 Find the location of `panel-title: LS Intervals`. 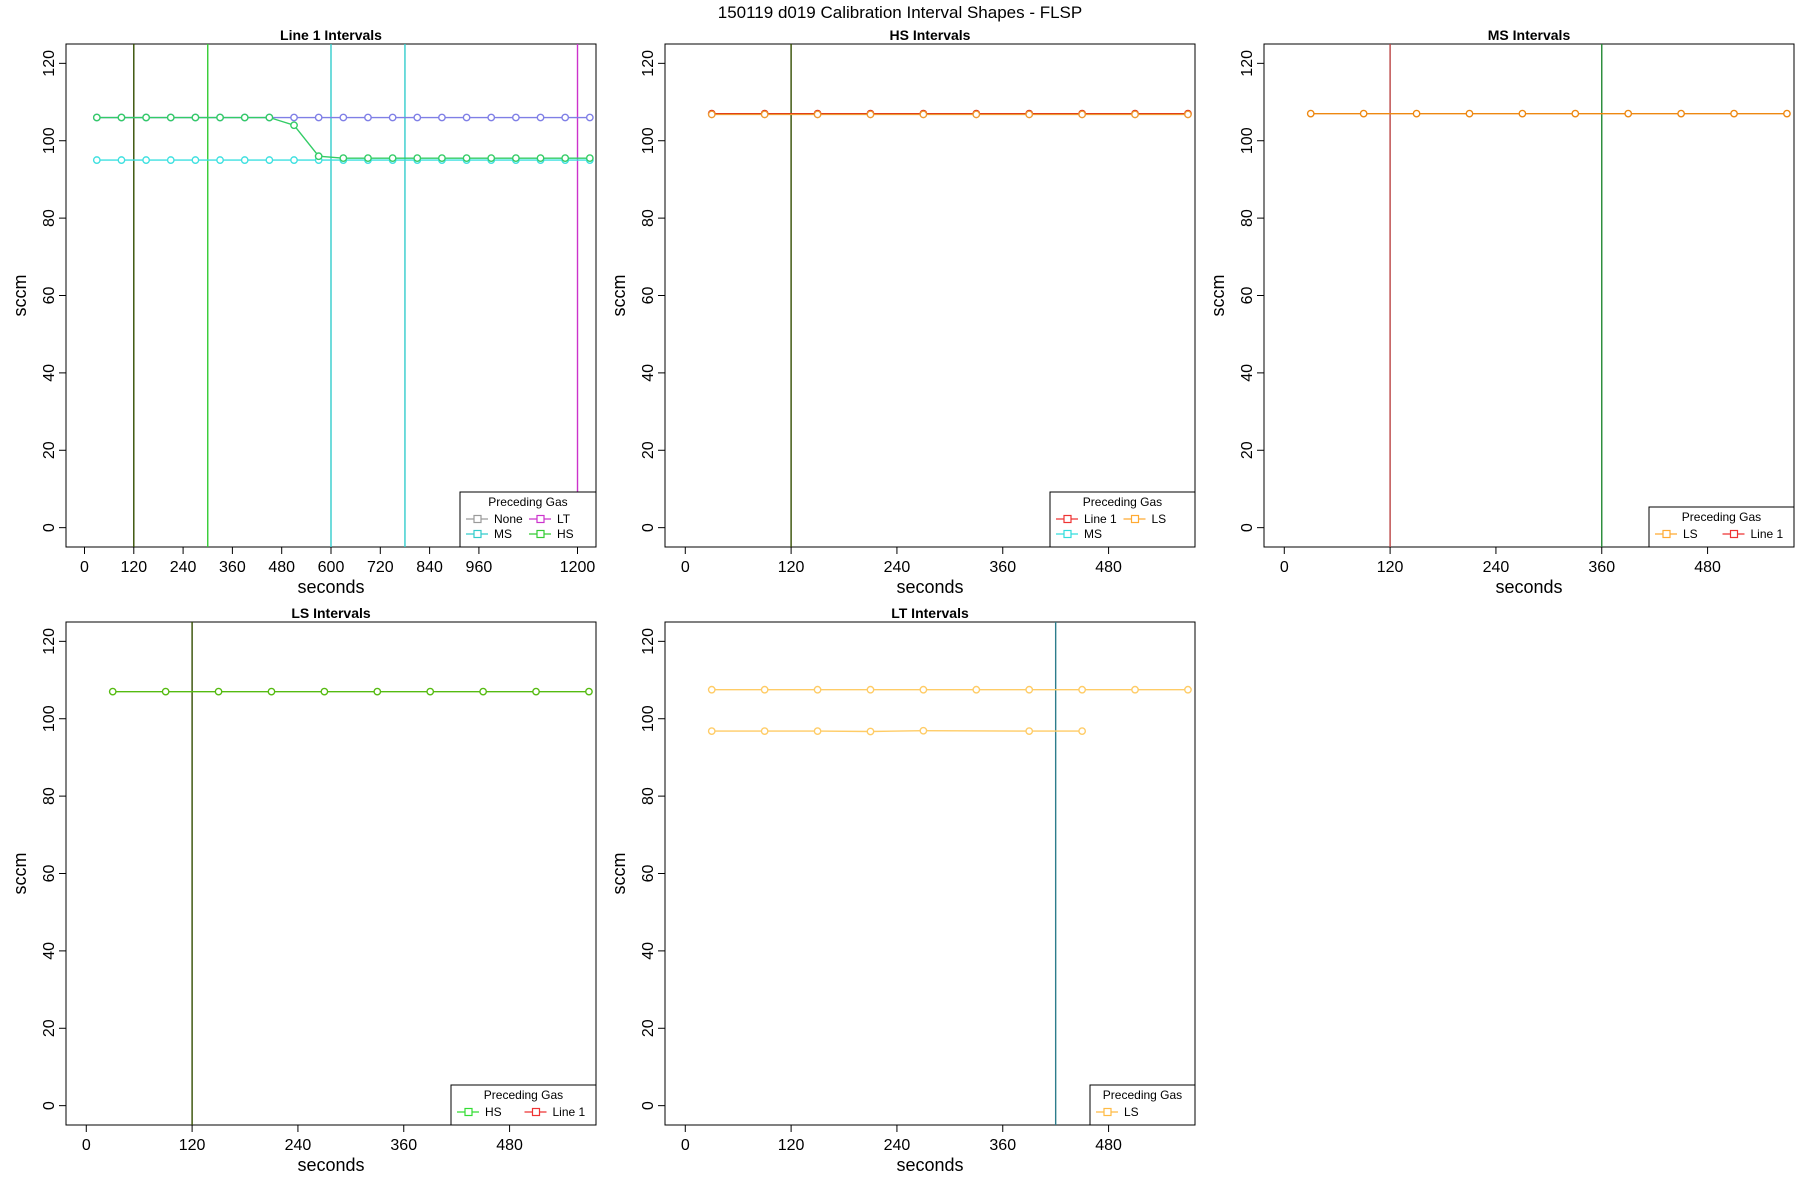

panel-title: LS Intervals is located at coordinates (331, 613).